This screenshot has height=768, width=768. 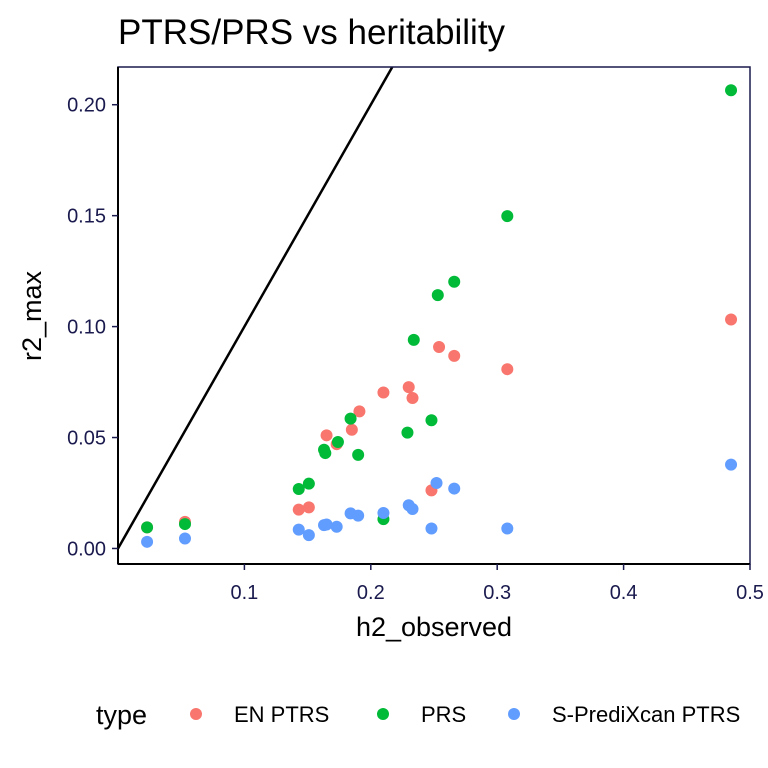 I want to click on x-axis-title: h2_observed, so click(x=434, y=627).